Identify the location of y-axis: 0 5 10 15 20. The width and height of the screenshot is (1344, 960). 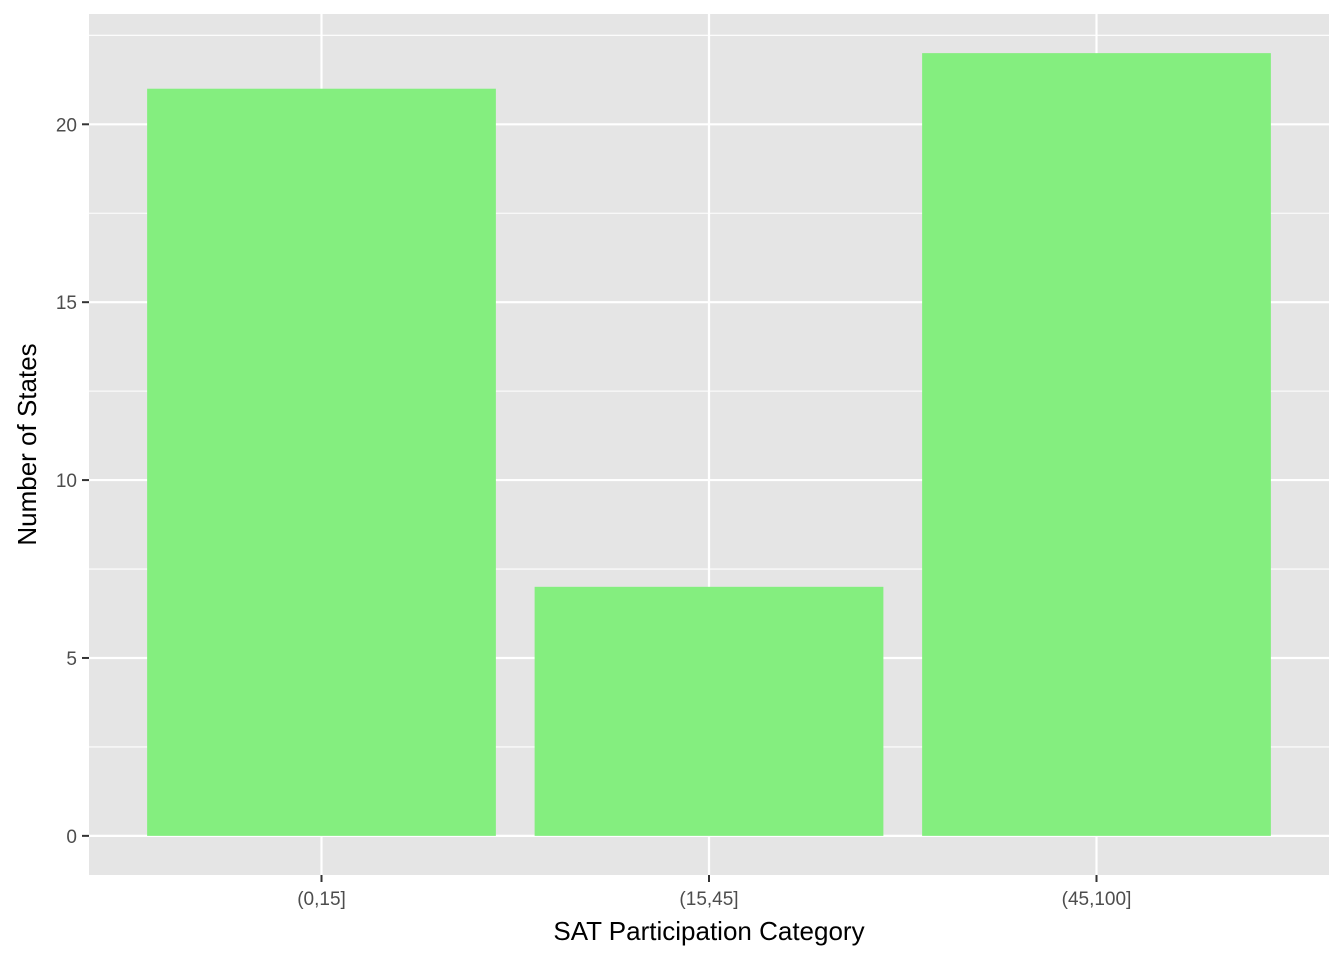
(72, 481).